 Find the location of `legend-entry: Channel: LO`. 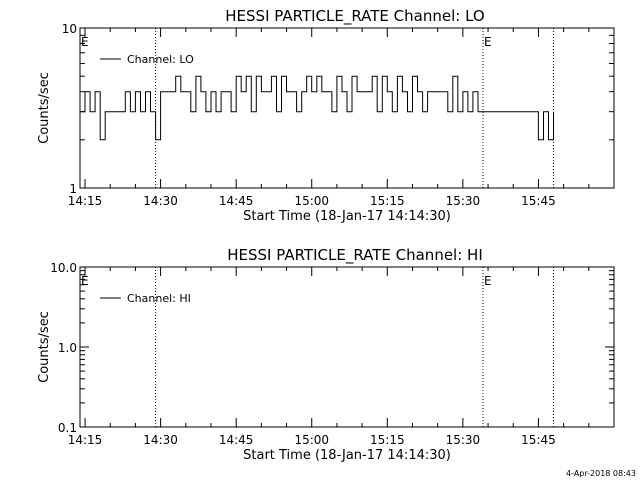

legend-entry: Channel: LO is located at coordinates (160, 59).